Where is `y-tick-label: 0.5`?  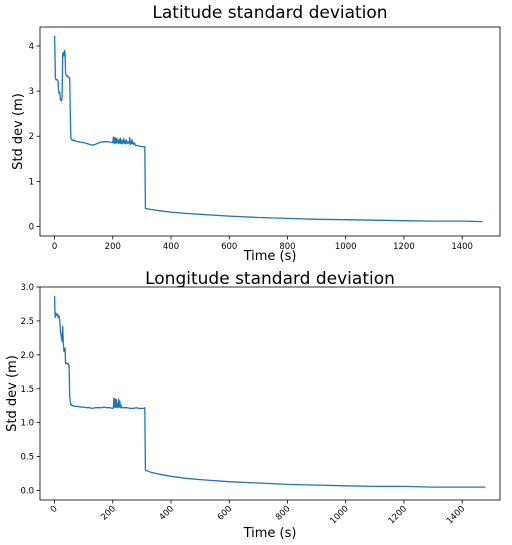 y-tick-label: 0.5 is located at coordinates (27, 458).